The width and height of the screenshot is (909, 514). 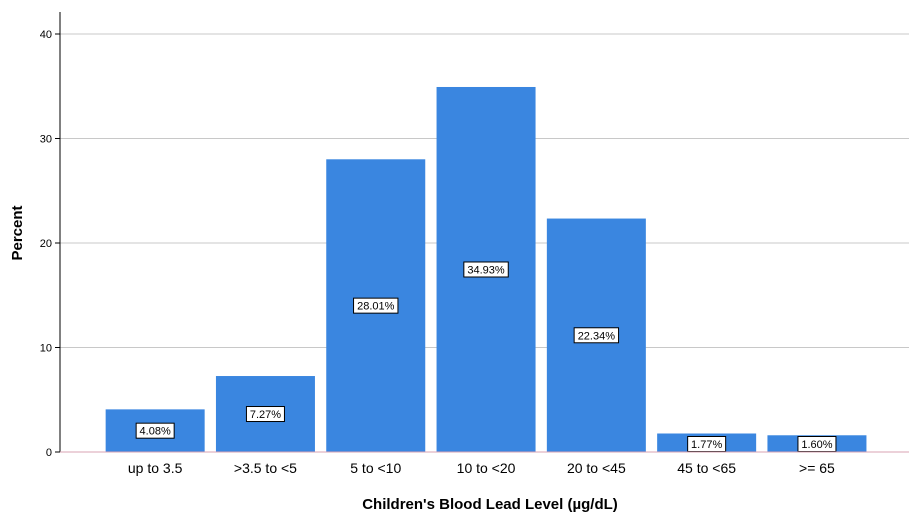 I want to click on x-axis-title: Children's Blood Lead Level (µg/dL), so click(x=490, y=504).